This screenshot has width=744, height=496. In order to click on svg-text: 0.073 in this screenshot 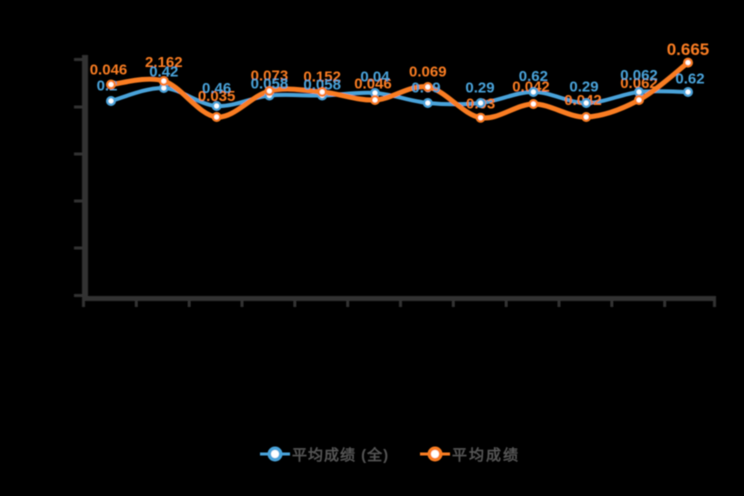, I will do `click(270, 76)`.